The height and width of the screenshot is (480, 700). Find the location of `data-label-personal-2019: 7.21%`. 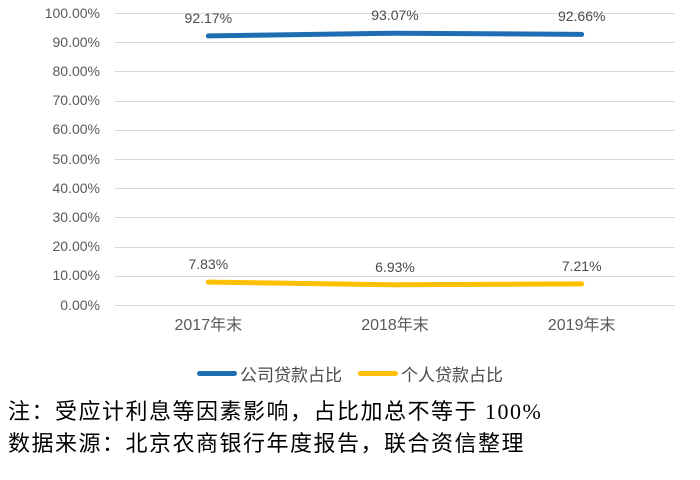

data-label-personal-2019: 7.21% is located at coordinates (581, 265).